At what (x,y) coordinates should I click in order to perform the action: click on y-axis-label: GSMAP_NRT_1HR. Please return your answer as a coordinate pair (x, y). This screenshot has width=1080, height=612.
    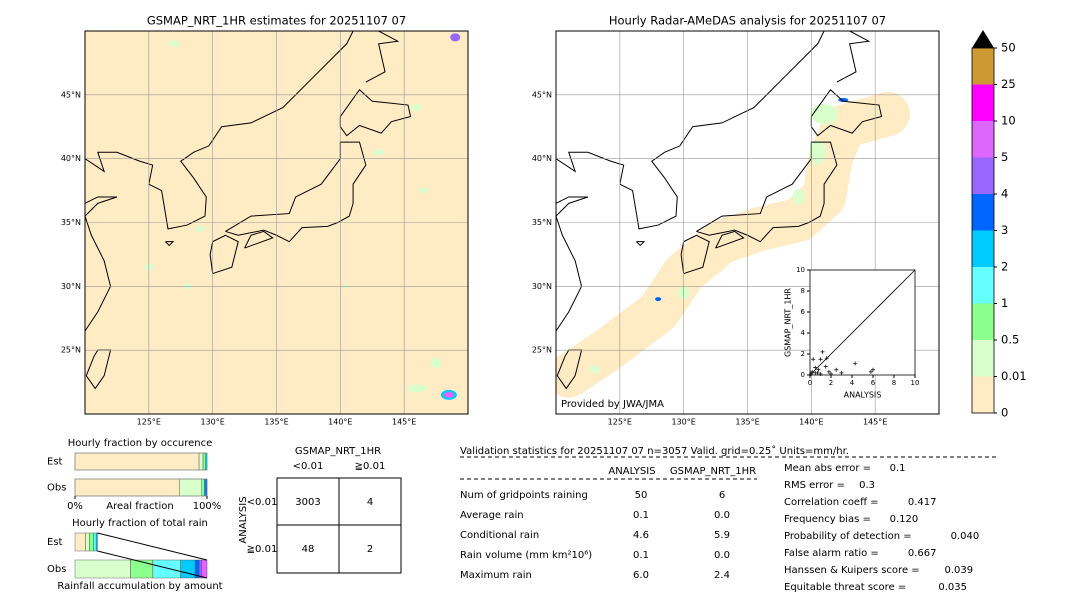
    Looking at the image, I should click on (788, 322).